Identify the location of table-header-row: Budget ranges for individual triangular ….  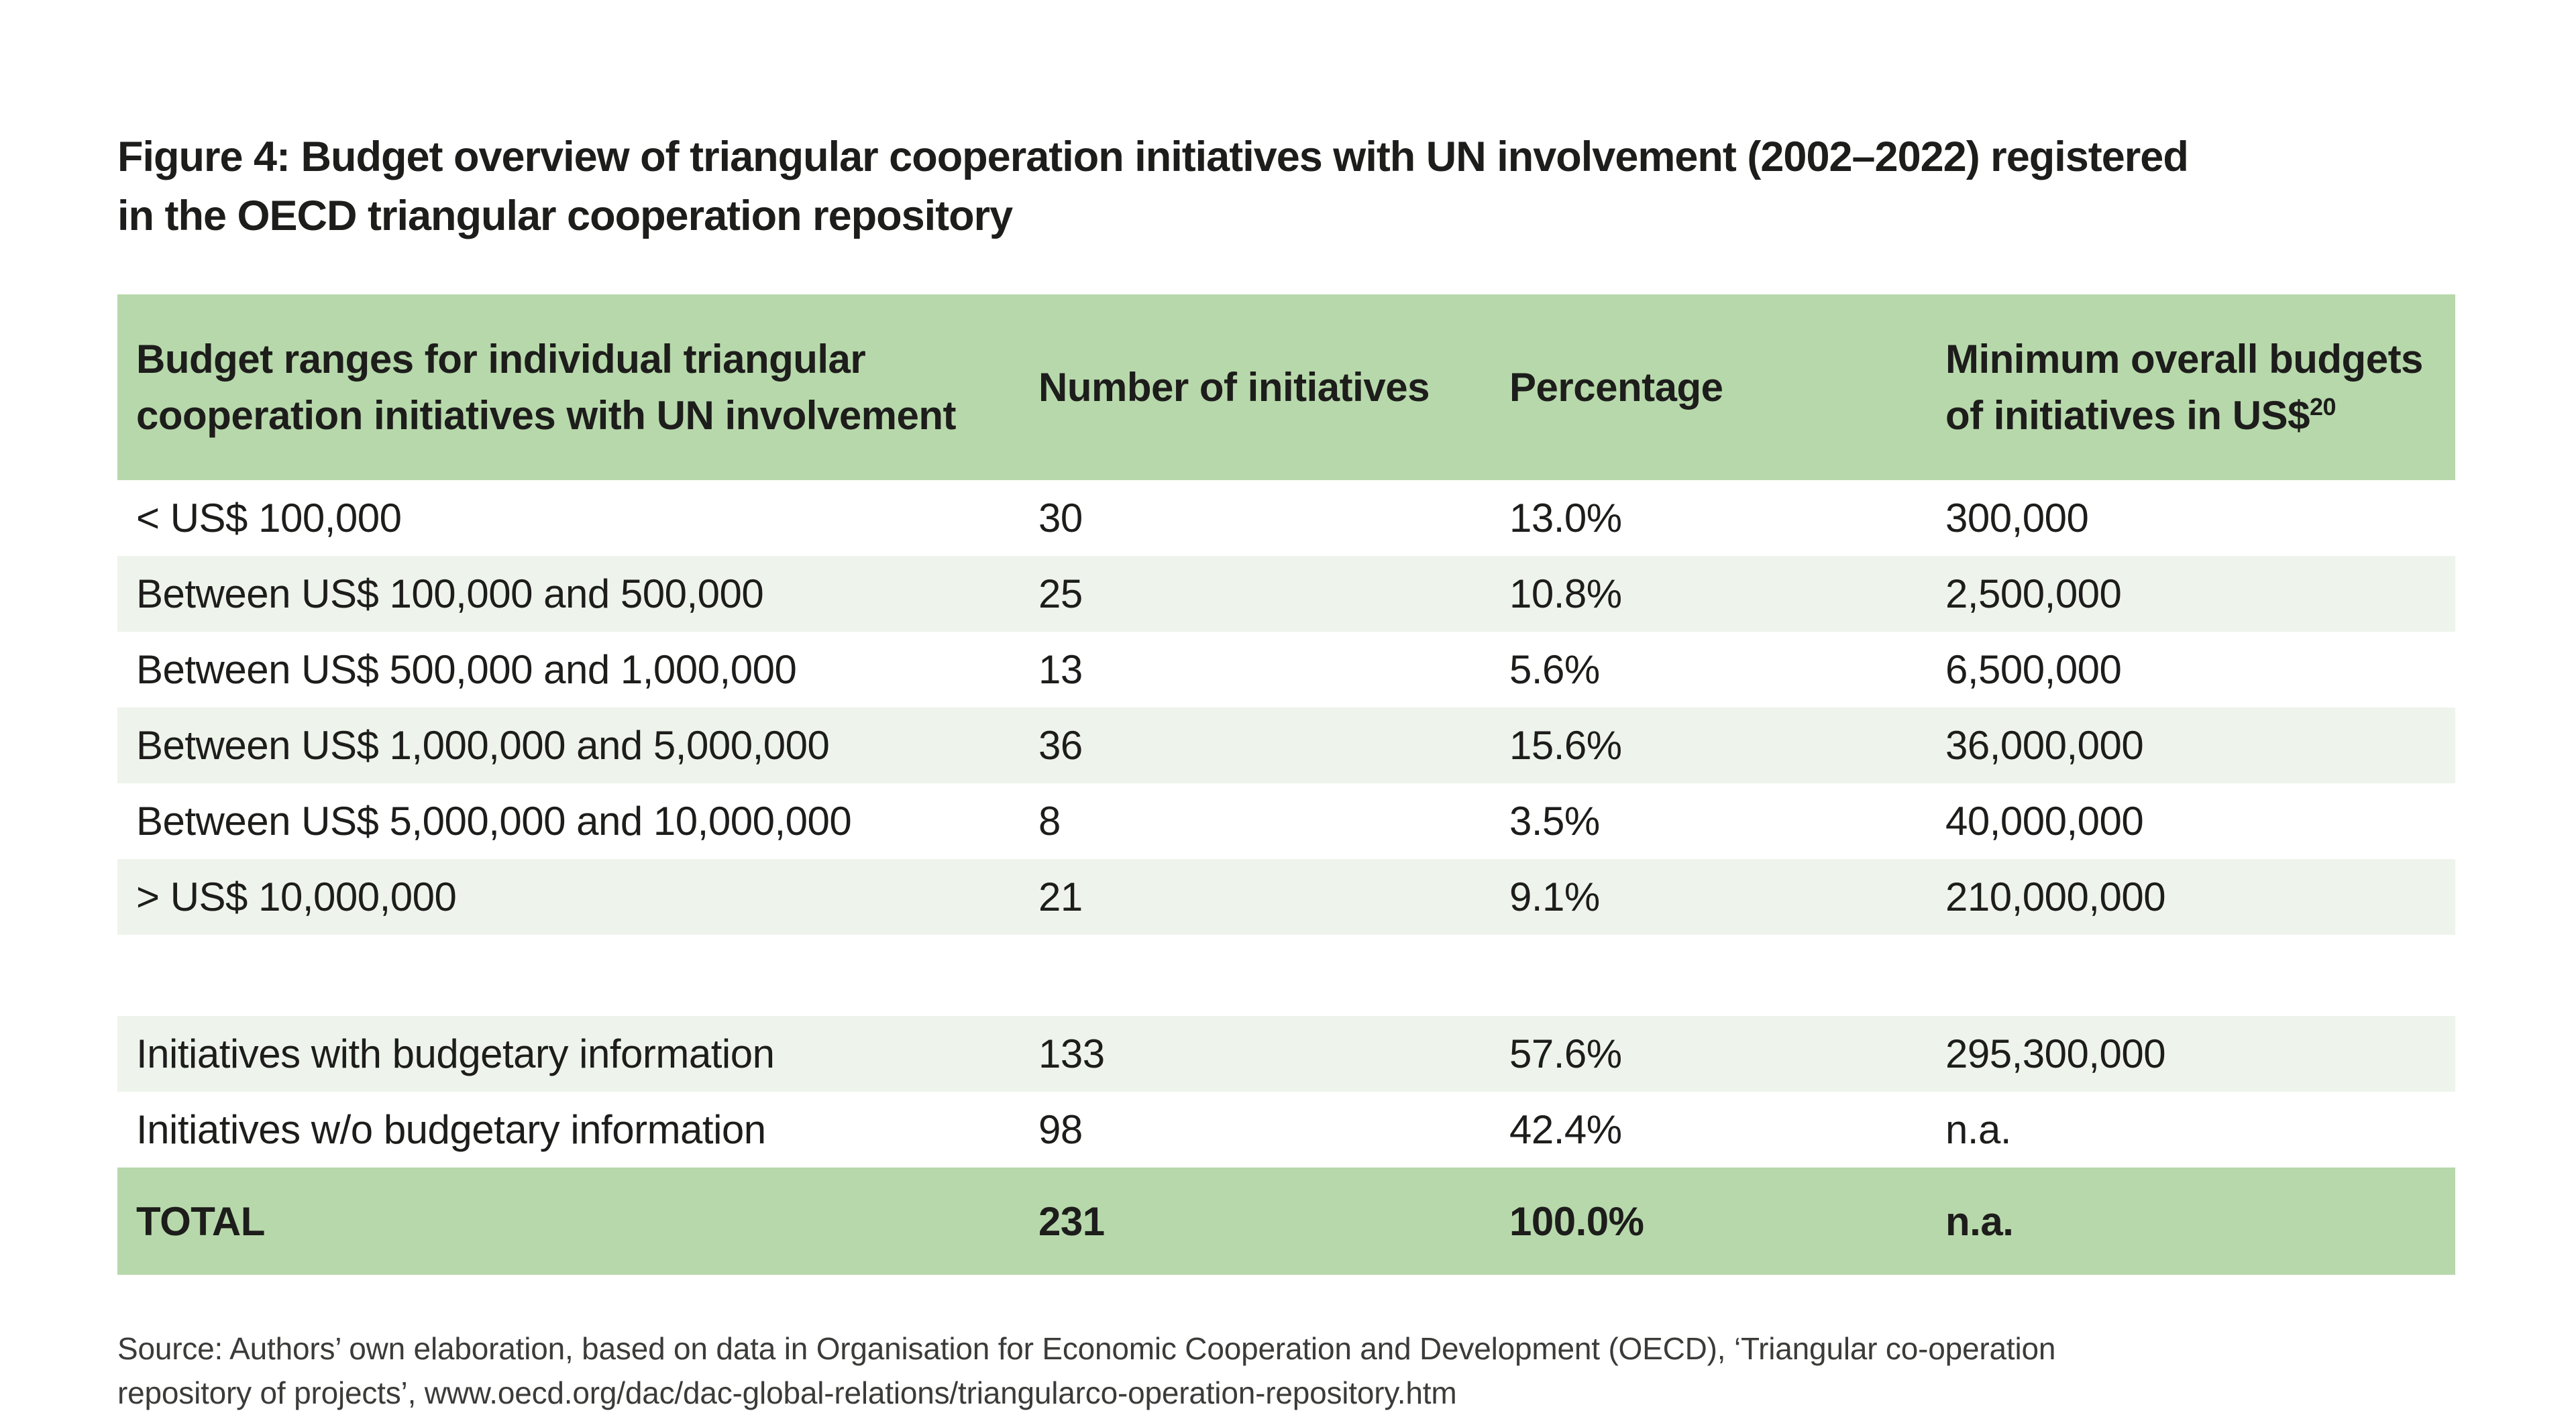
(1286, 387).